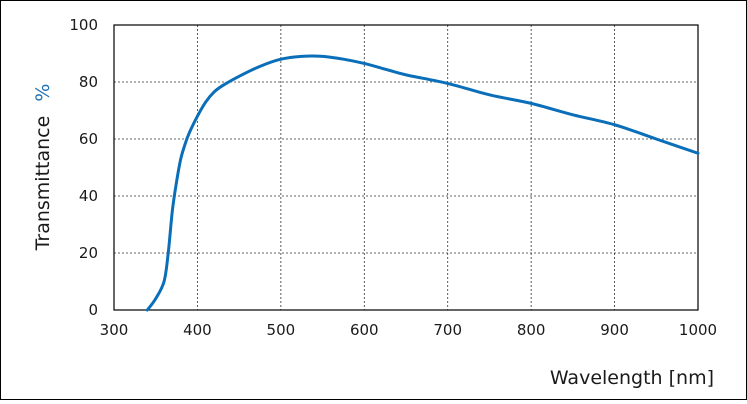 This screenshot has height=404, width=747. I want to click on x-tick-label: 700, so click(447, 330).